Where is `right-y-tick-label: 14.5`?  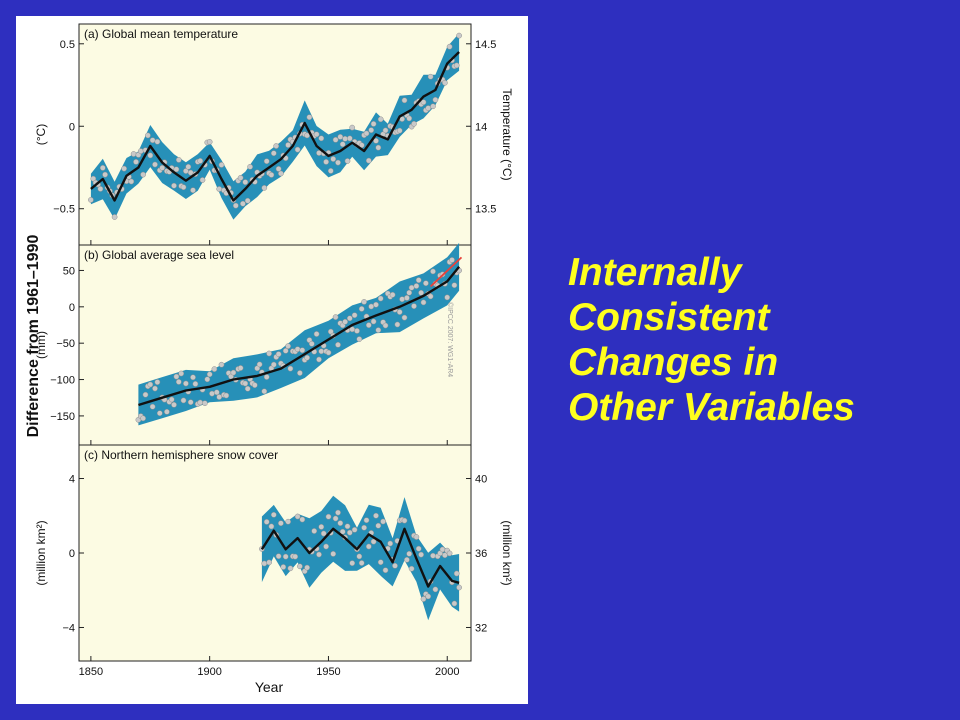
right-y-tick-label: 14.5 is located at coordinates (485, 45).